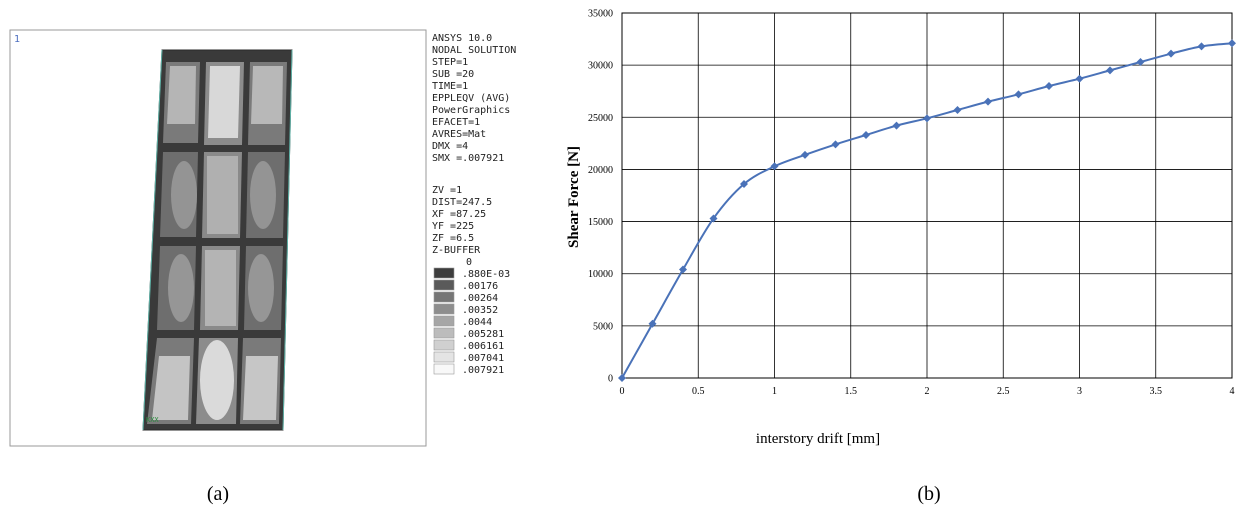 The width and height of the screenshot is (1238, 516). I want to click on ansys-info-line: EFACET=1, so click(456, 122).